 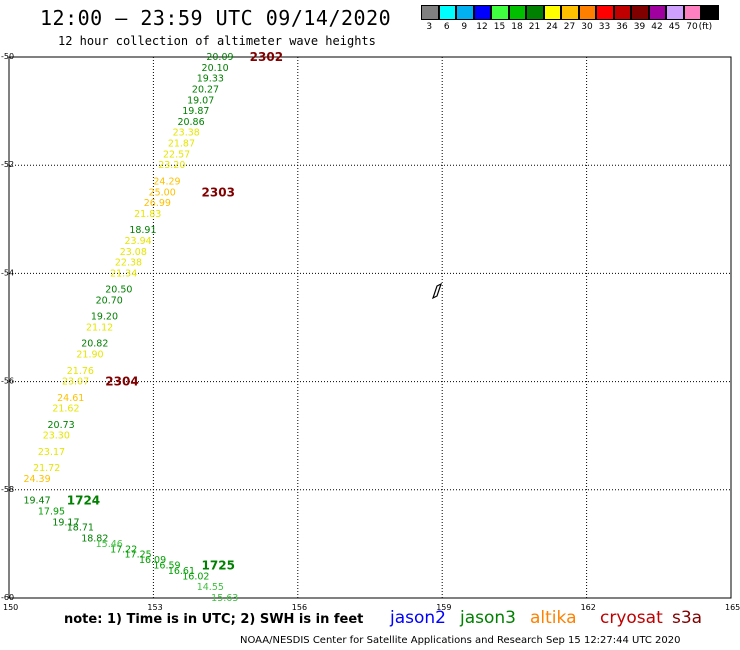 What do you see at coordinates (166, 181) in the screenshot?
I see `wave-height-label: 24.29` at bounding box center [166, 181].